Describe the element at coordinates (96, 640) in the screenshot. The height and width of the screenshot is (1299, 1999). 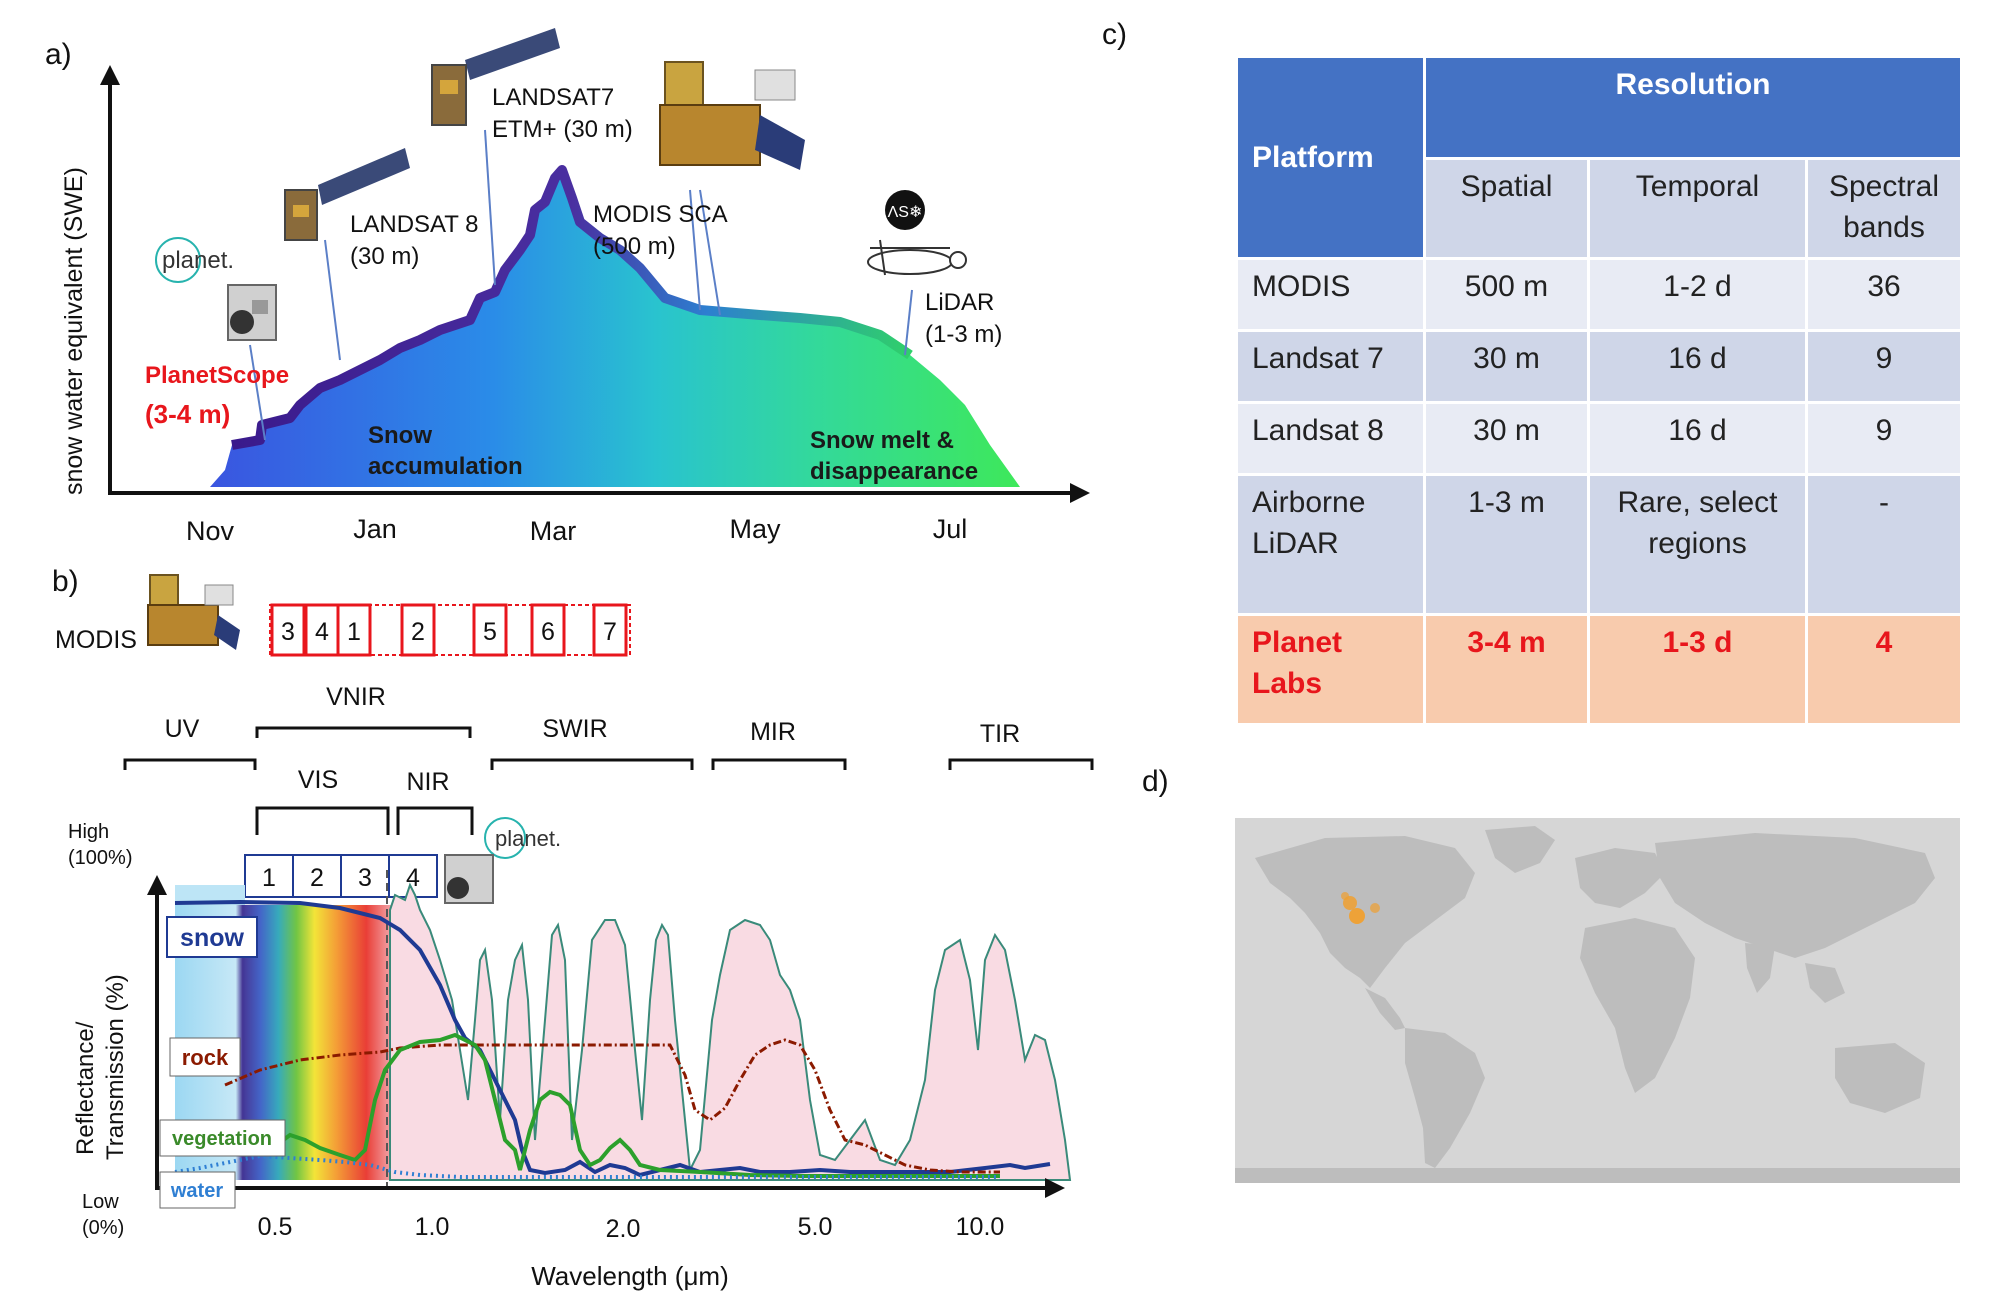
I see `modis-label-b: MODIS` at that location.